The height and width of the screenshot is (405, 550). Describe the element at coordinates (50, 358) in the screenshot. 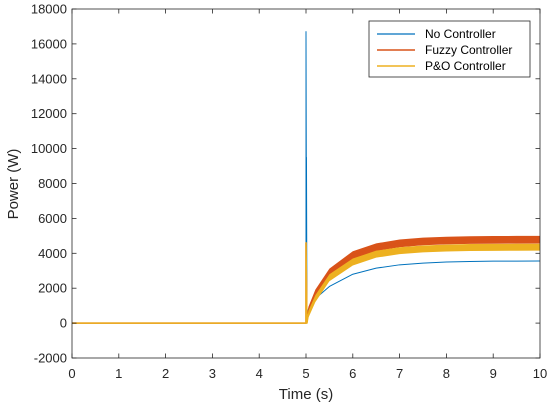

I see `y-tick-label: -2000` at that location.